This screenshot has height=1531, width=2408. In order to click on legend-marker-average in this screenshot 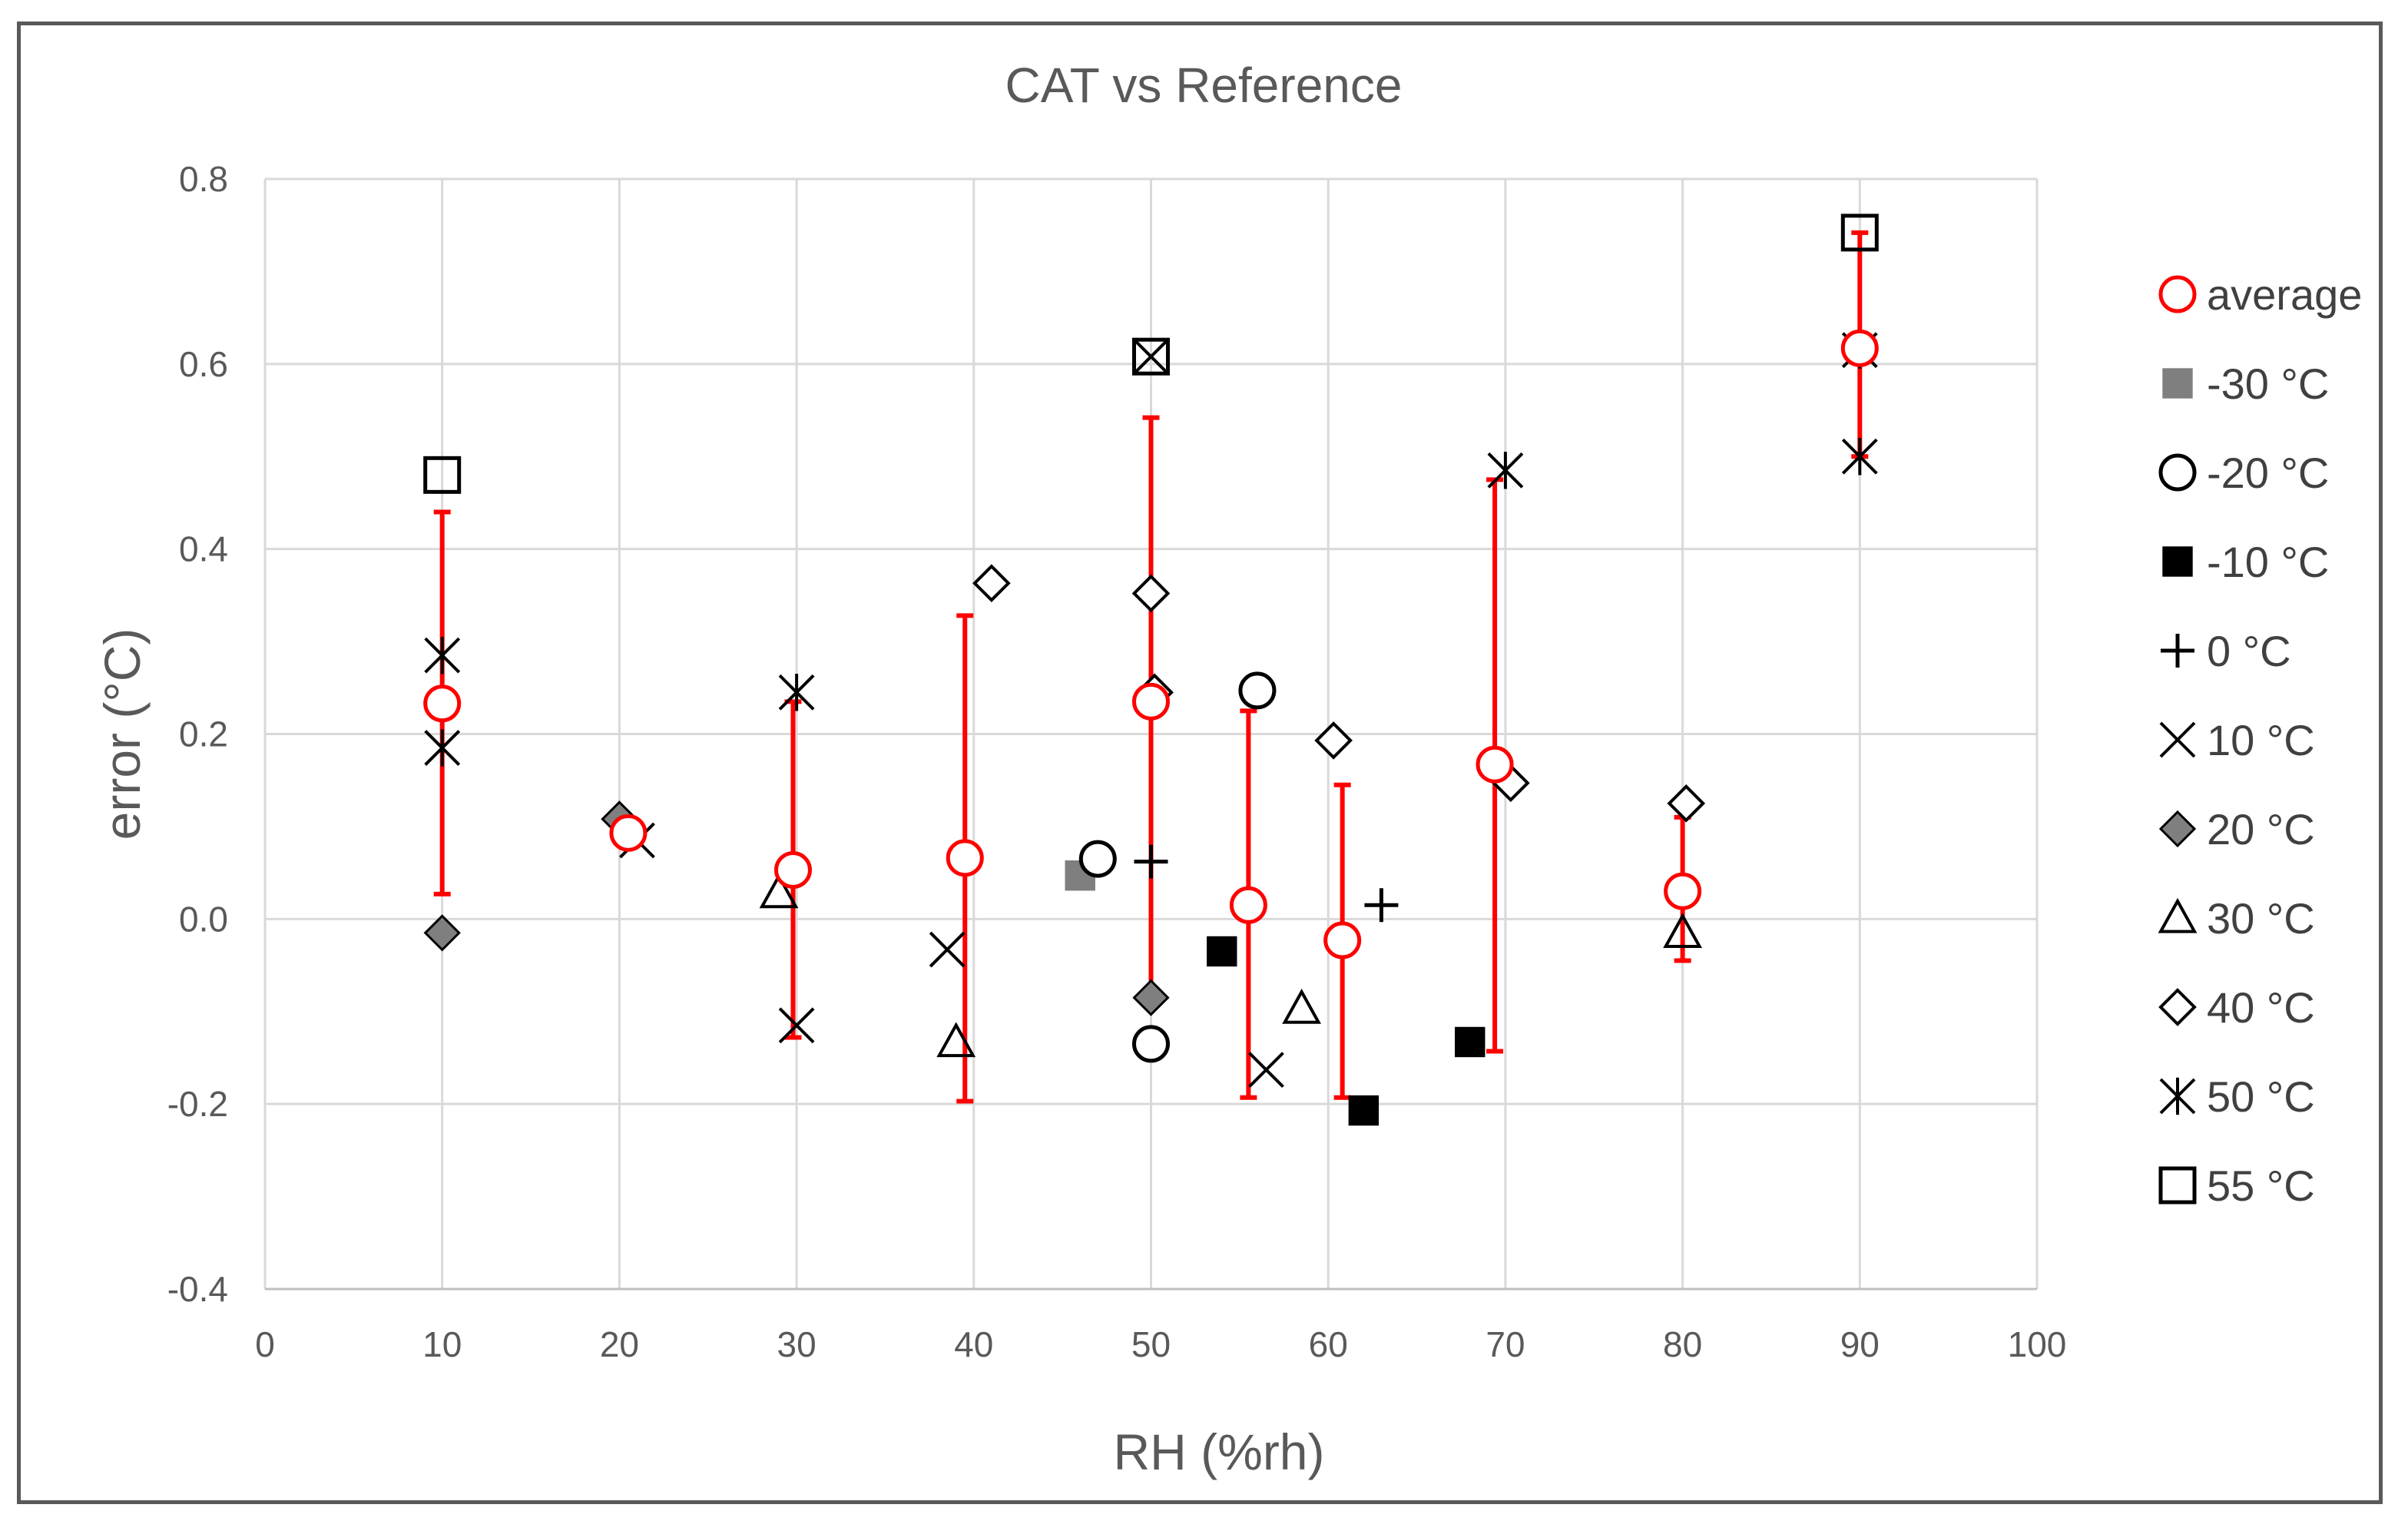, I will do `click(2177, 294)`.